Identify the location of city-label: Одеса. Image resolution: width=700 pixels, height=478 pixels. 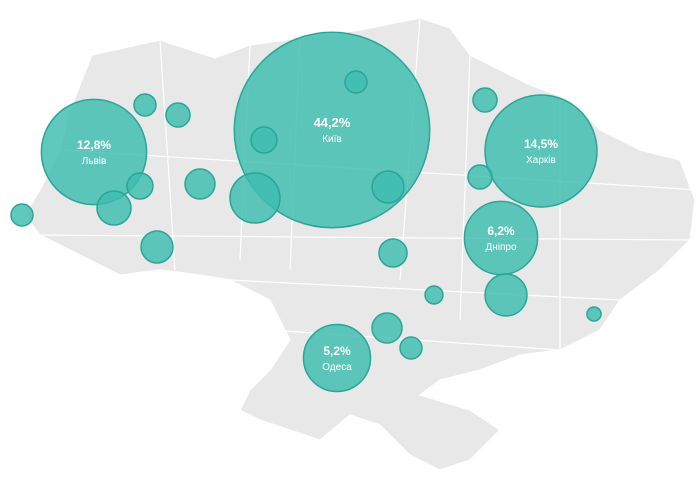
(337, 367).